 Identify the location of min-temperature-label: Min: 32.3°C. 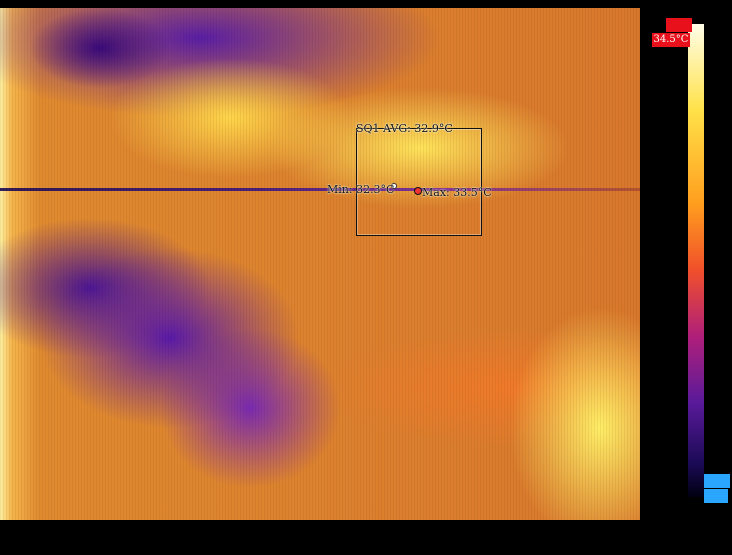
(361, 189).